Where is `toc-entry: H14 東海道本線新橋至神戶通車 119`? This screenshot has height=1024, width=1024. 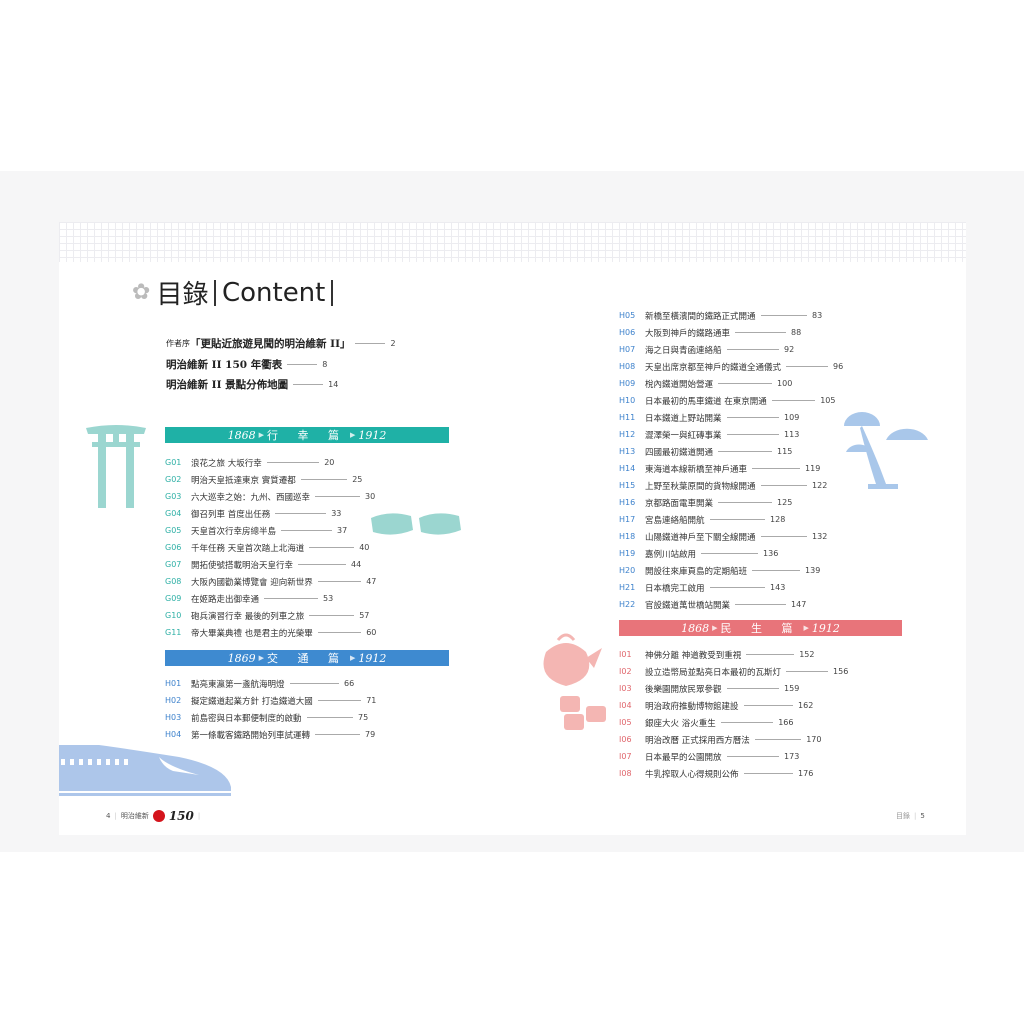 toc-entry: H14 東海道本線新橋至神戶通車 119 is located at coordinates (731, 468).